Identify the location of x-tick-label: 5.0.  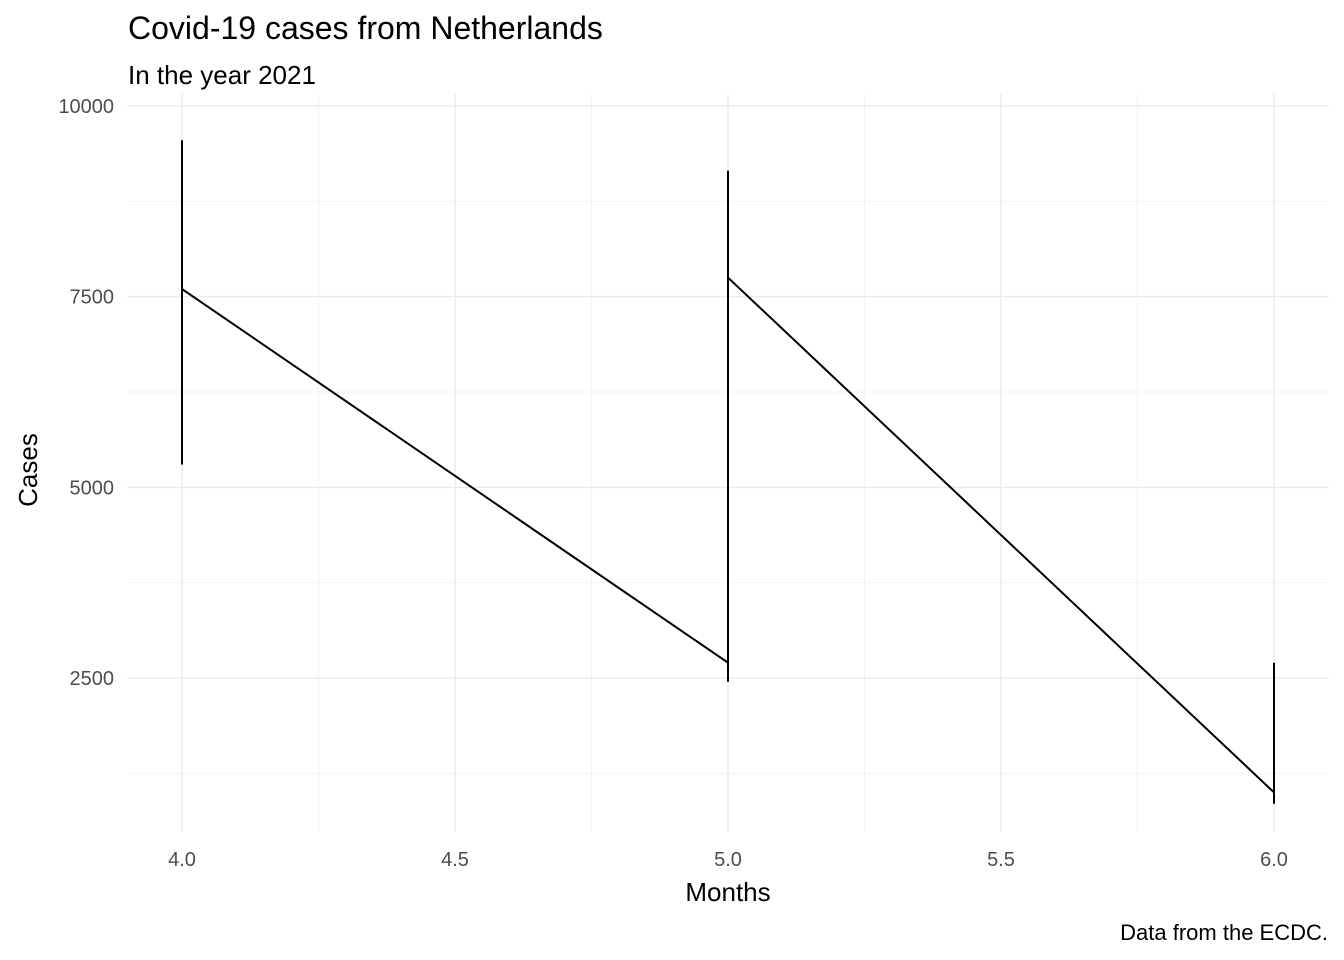
(728, 860).